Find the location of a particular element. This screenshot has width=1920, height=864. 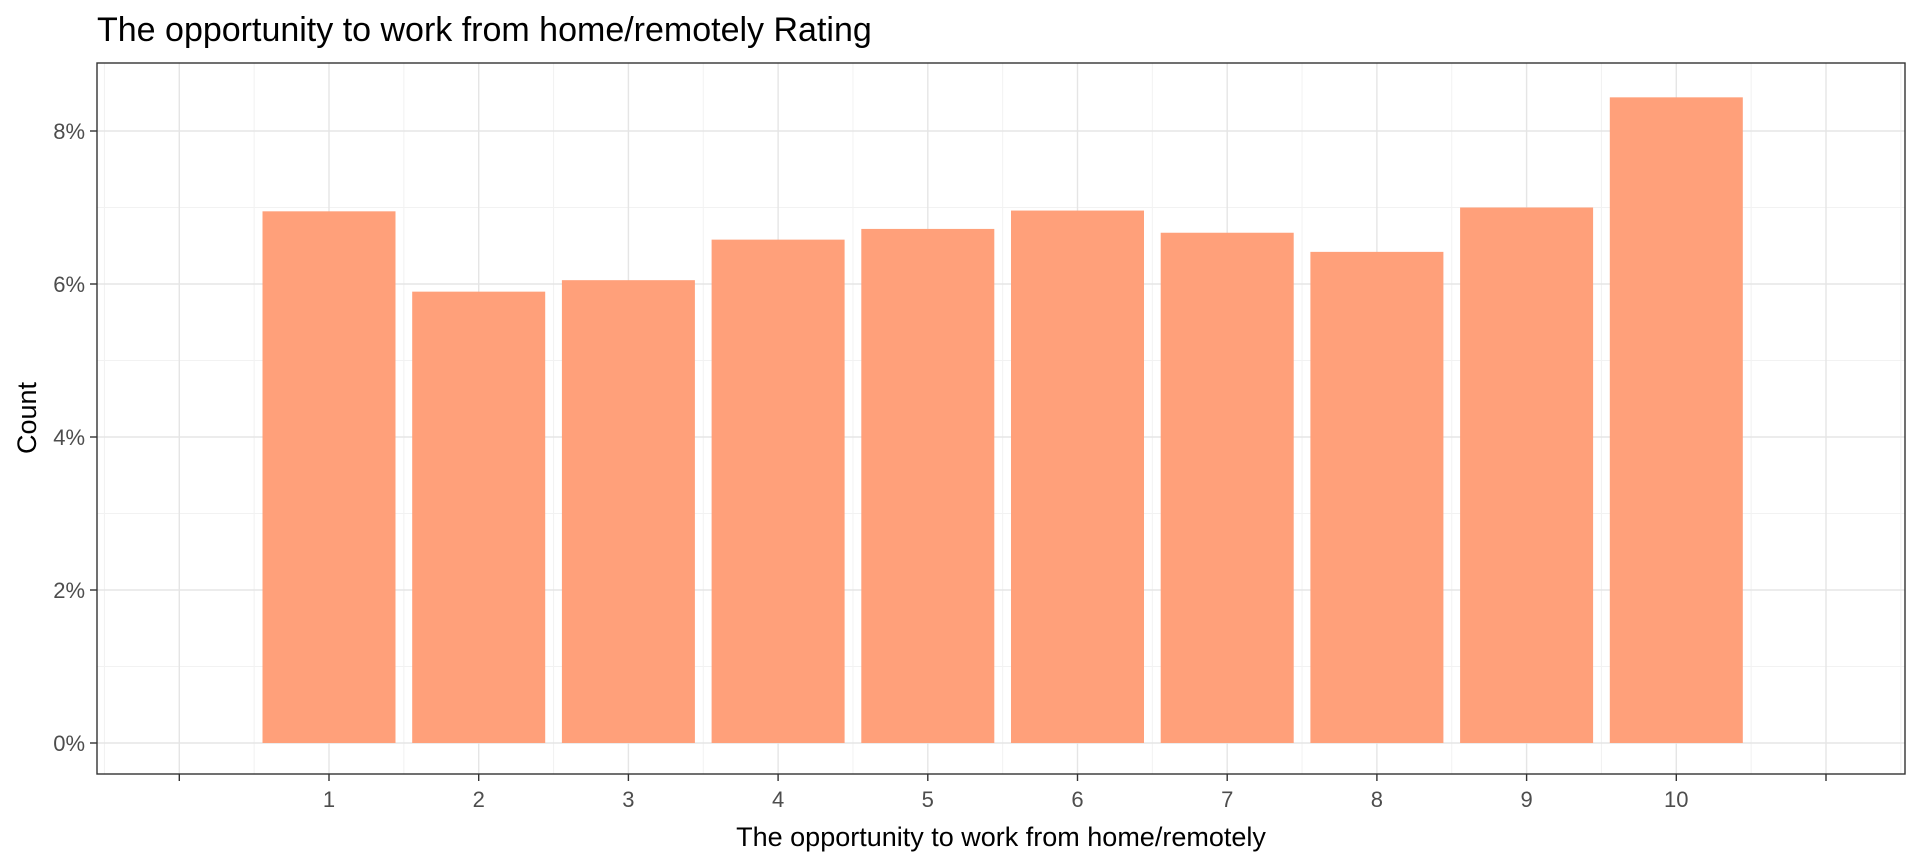

y-tick-label: 2% is located at coordinates (69, 590).